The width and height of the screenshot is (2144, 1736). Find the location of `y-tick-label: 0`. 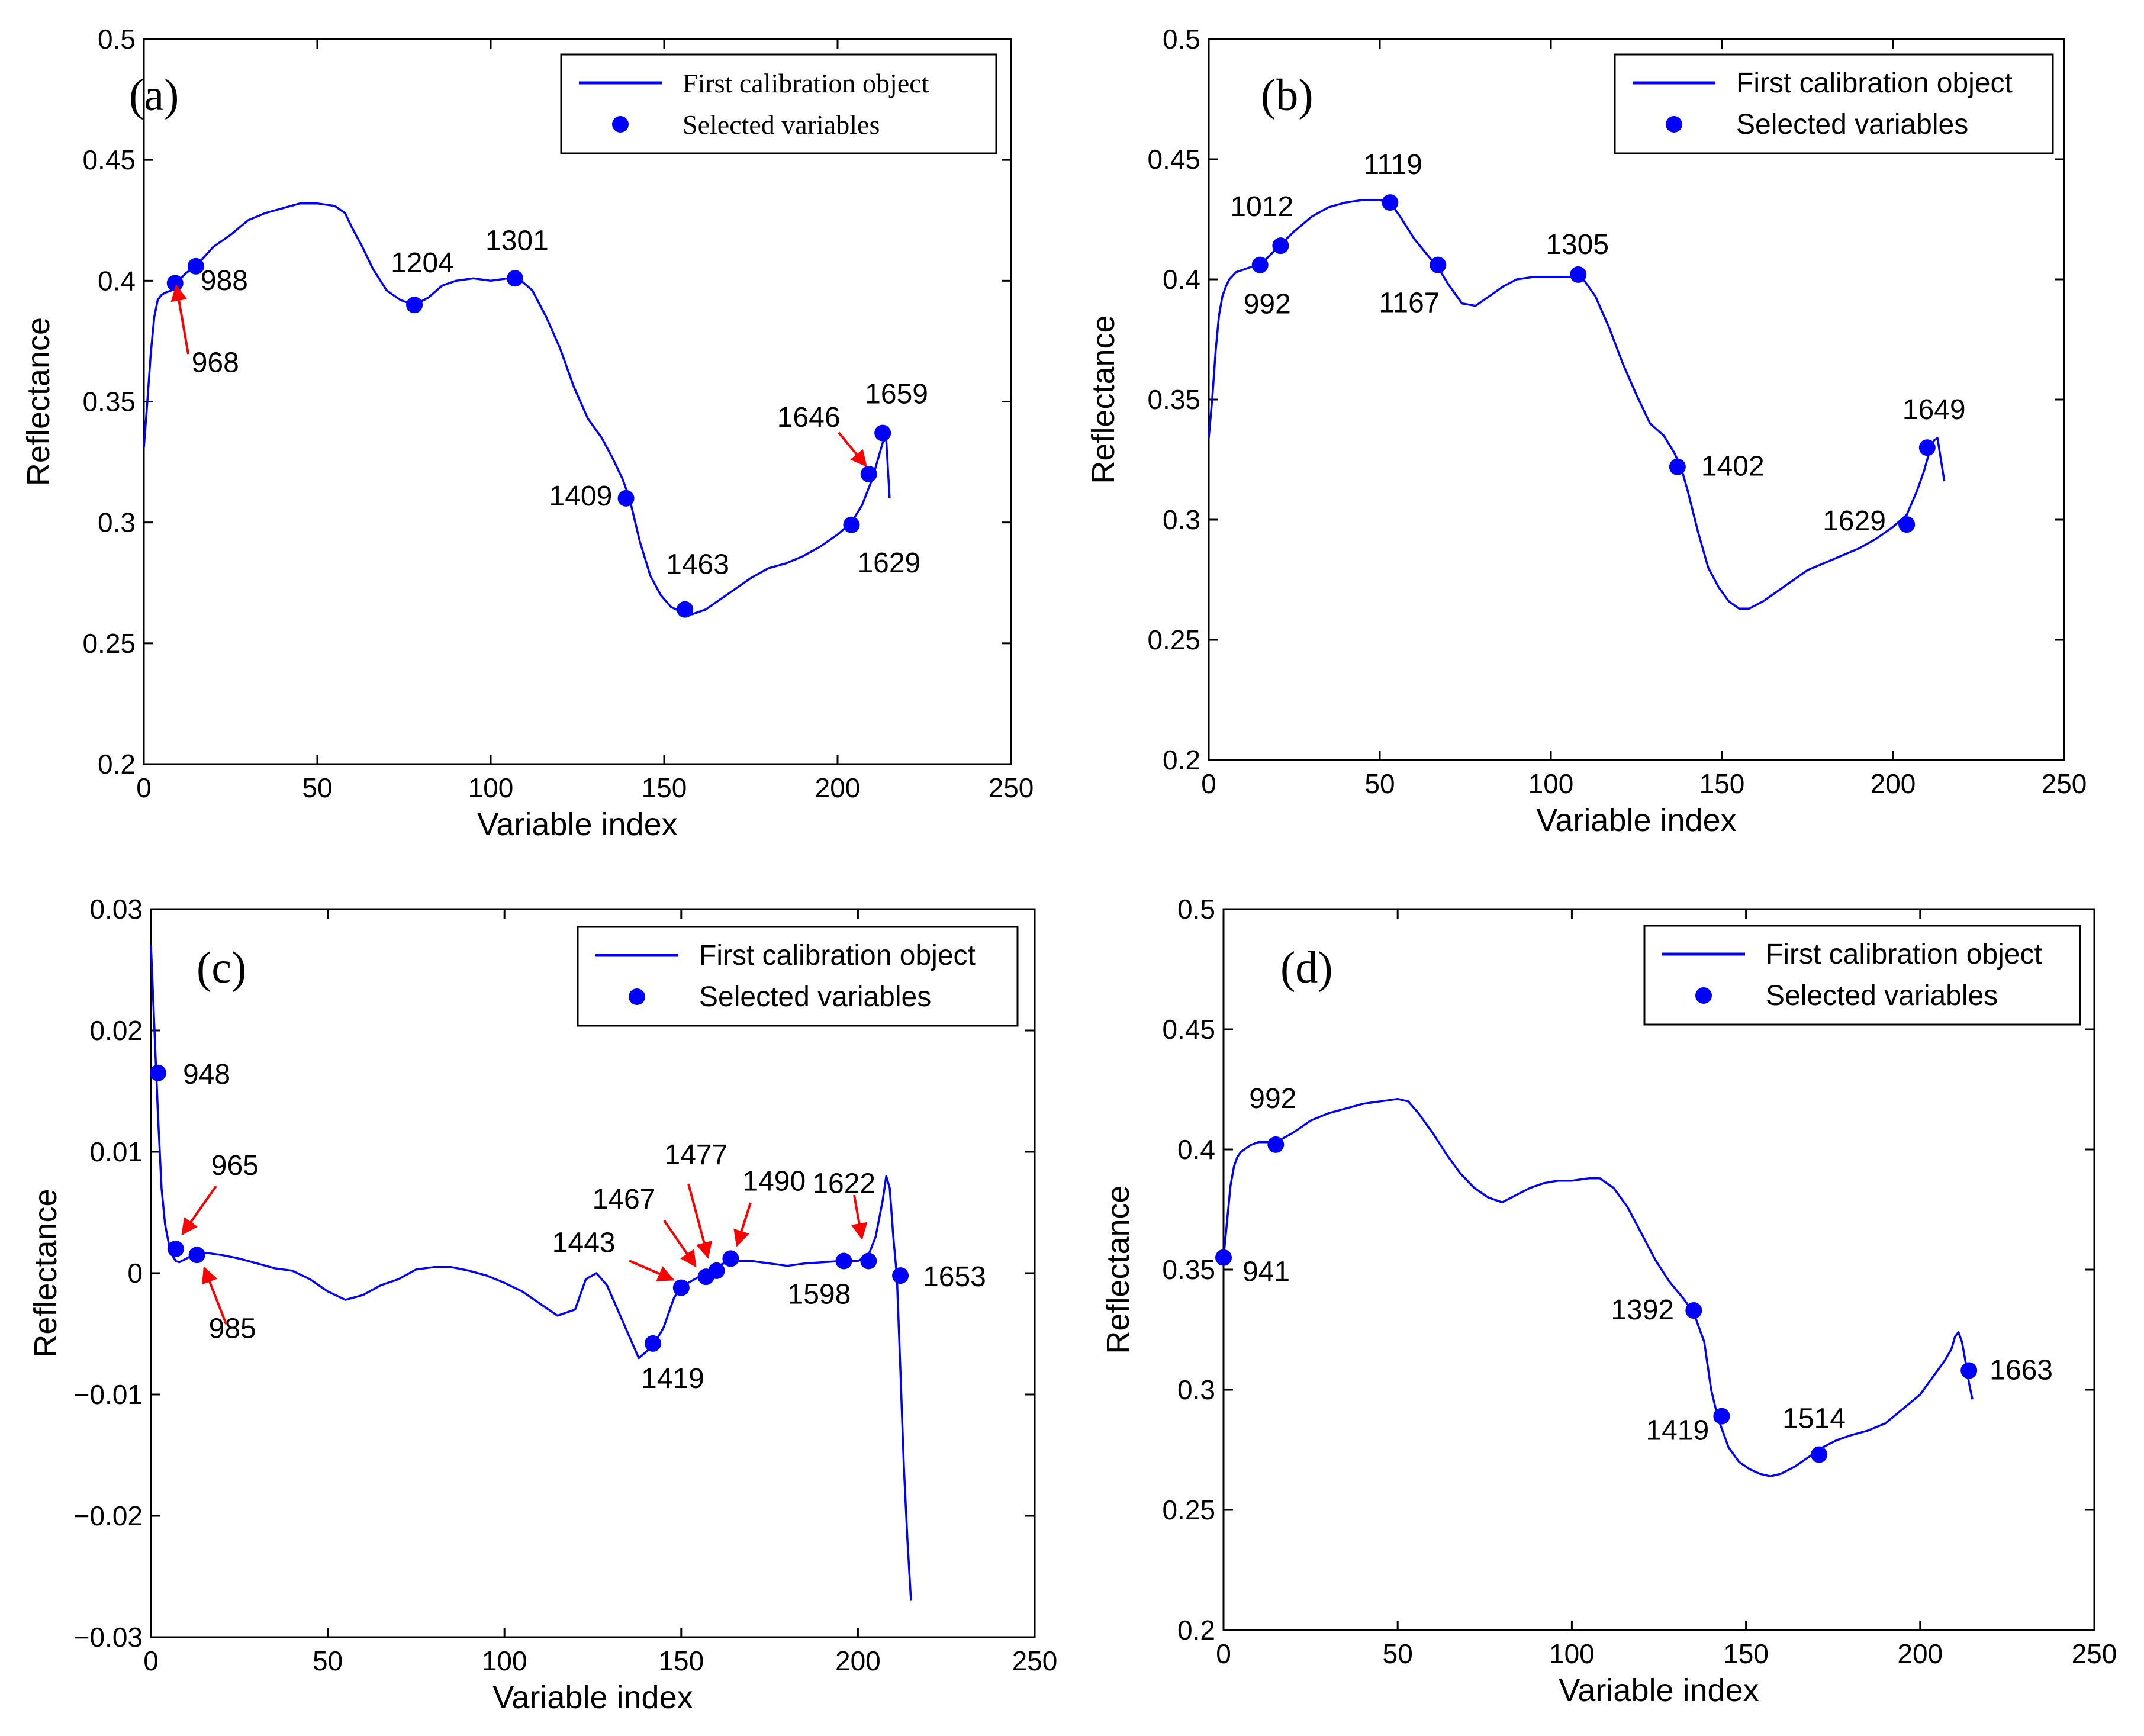

y-tick-label: 0 is located at coordinates (135, 1273).